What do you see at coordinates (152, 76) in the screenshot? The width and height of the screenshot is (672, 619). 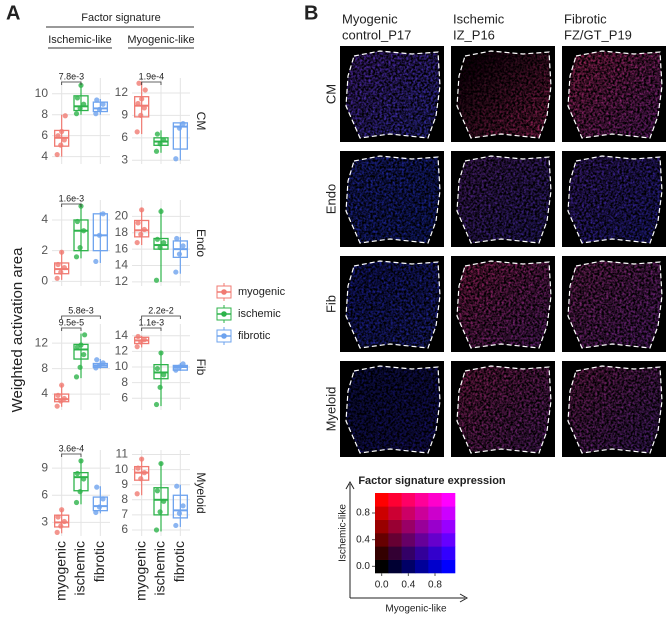 I see `p-value: 1.9e-4` at bounding box center [152, 76].